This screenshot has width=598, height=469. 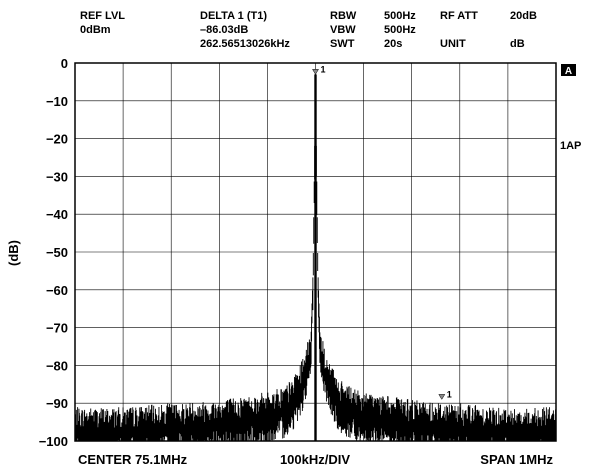 I want to click on ref-lvl-label: REF LVL, so click(x=102, y=16).